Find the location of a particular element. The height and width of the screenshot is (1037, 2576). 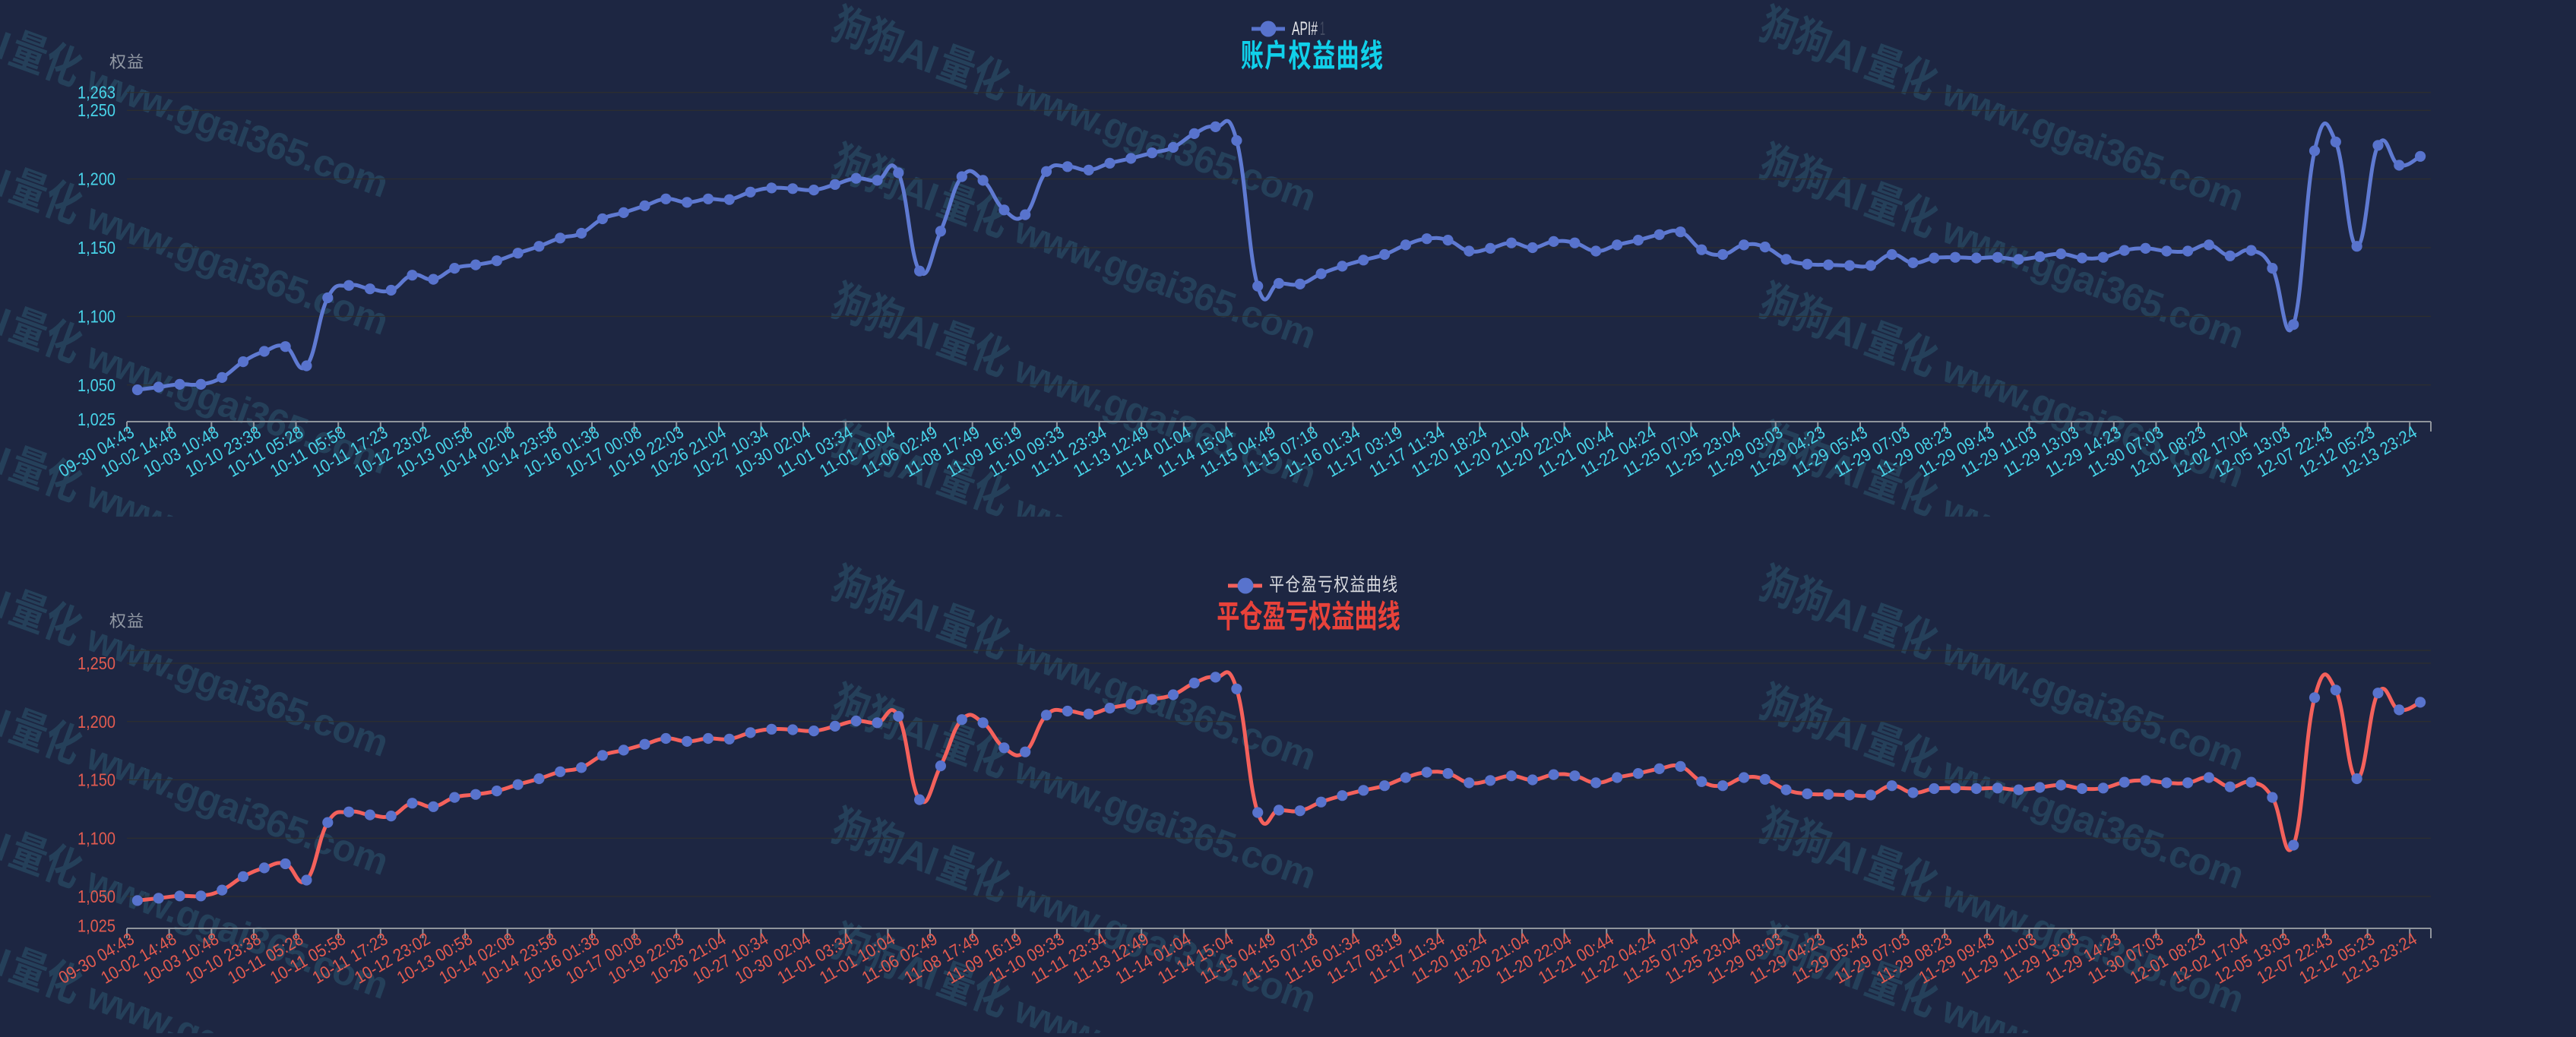

svg-text: 1,263 is located at coordinates (97, 93).